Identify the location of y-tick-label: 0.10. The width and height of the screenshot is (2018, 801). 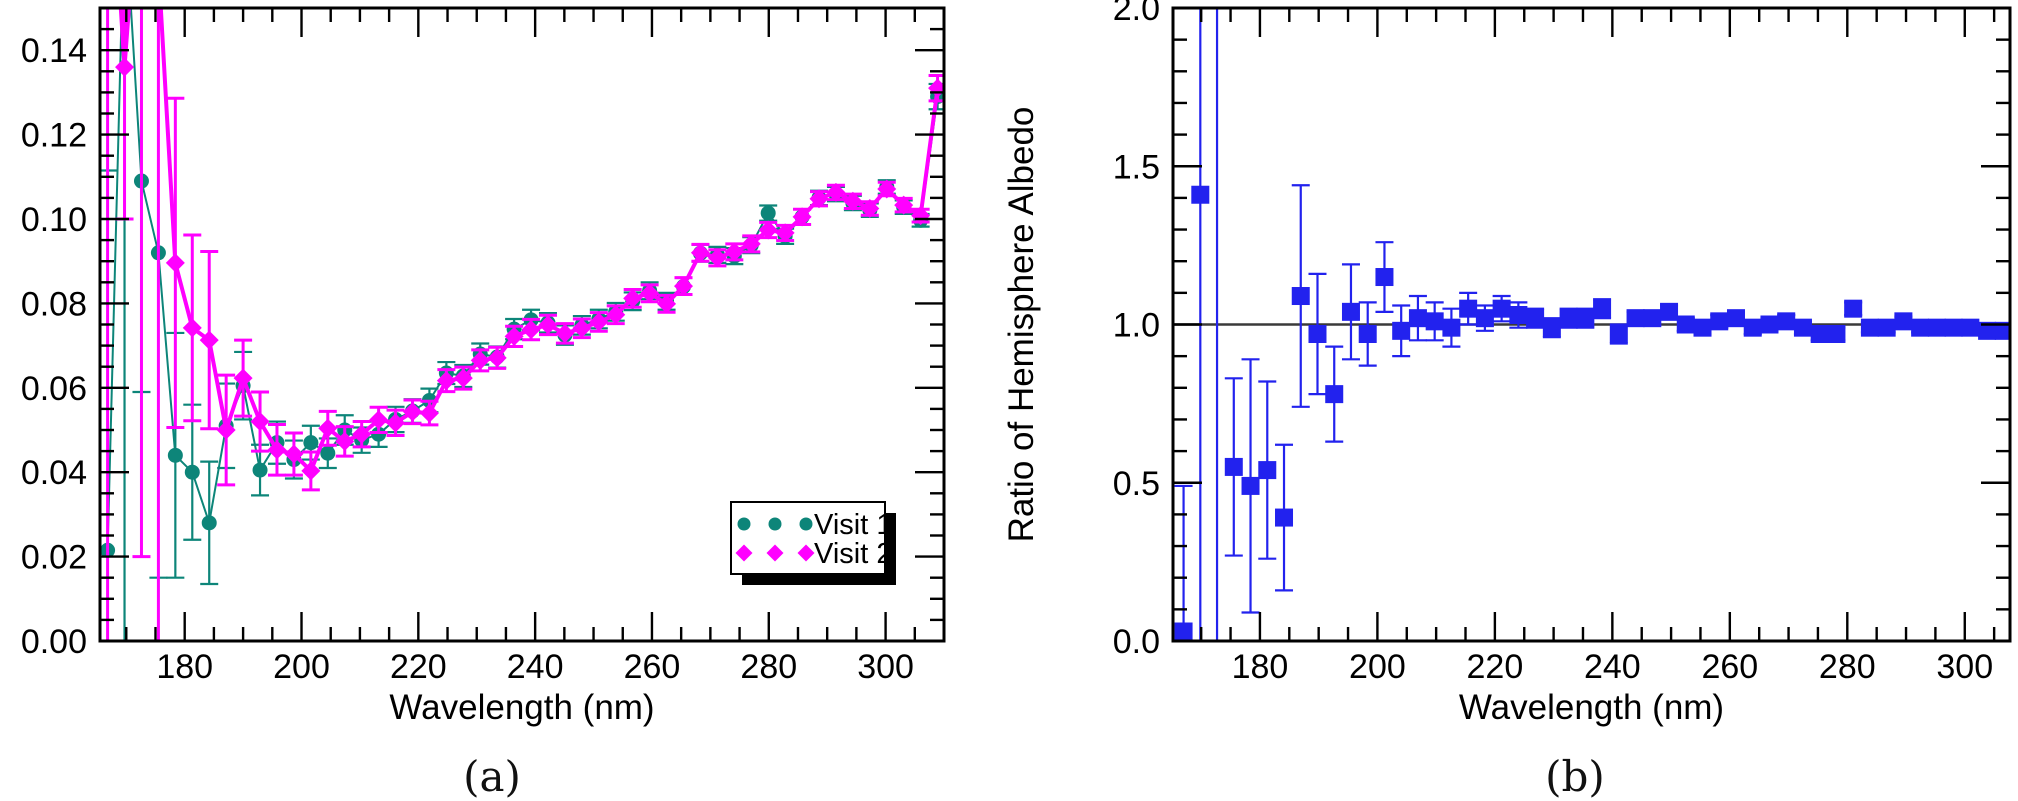
(54, 220).